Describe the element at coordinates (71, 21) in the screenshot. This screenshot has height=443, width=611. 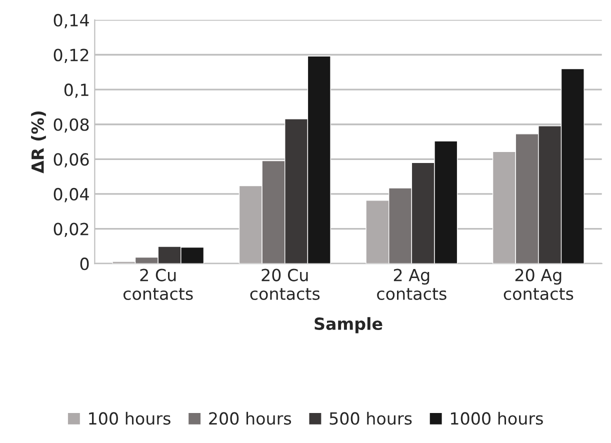
I see `y-tick-label: 0,14` at that location.